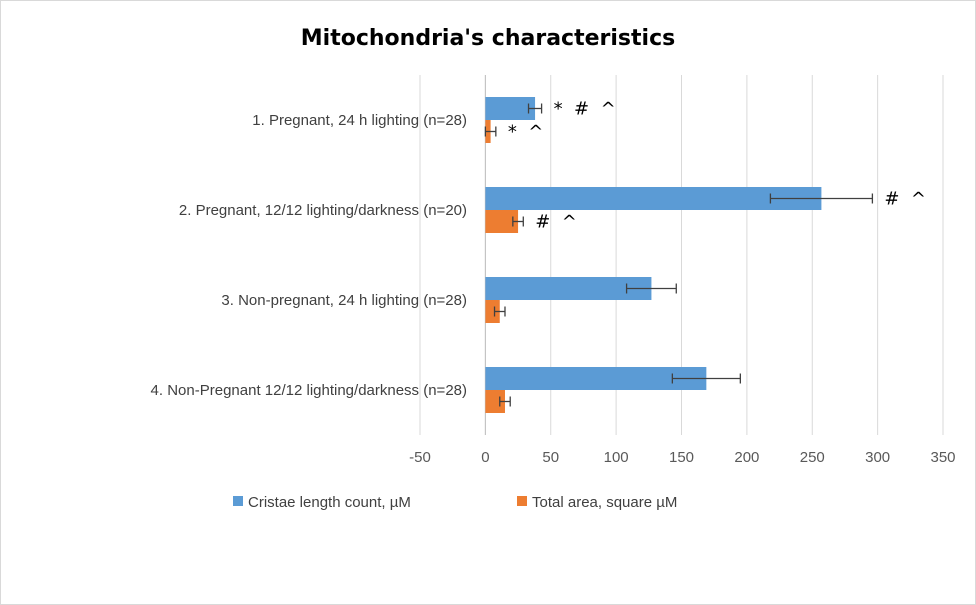  What do you see at coordinates (550, 457) in the screenshot?
I see `x-tick-label: 50` at bounding box center [550, 457].